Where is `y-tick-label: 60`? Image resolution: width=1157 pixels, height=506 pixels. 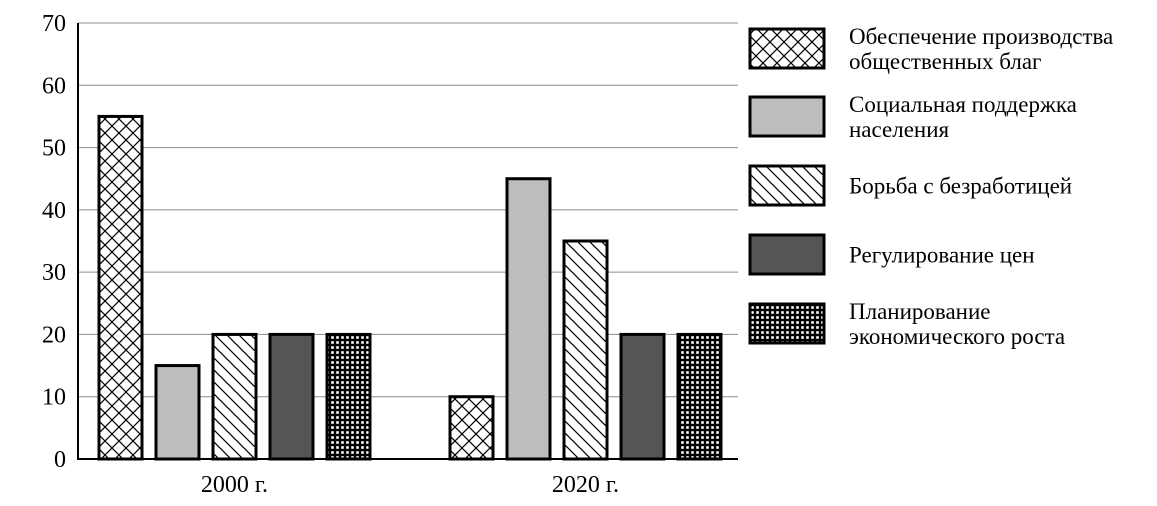
y-tick-label: 60 is located at coordinates (54, 86).